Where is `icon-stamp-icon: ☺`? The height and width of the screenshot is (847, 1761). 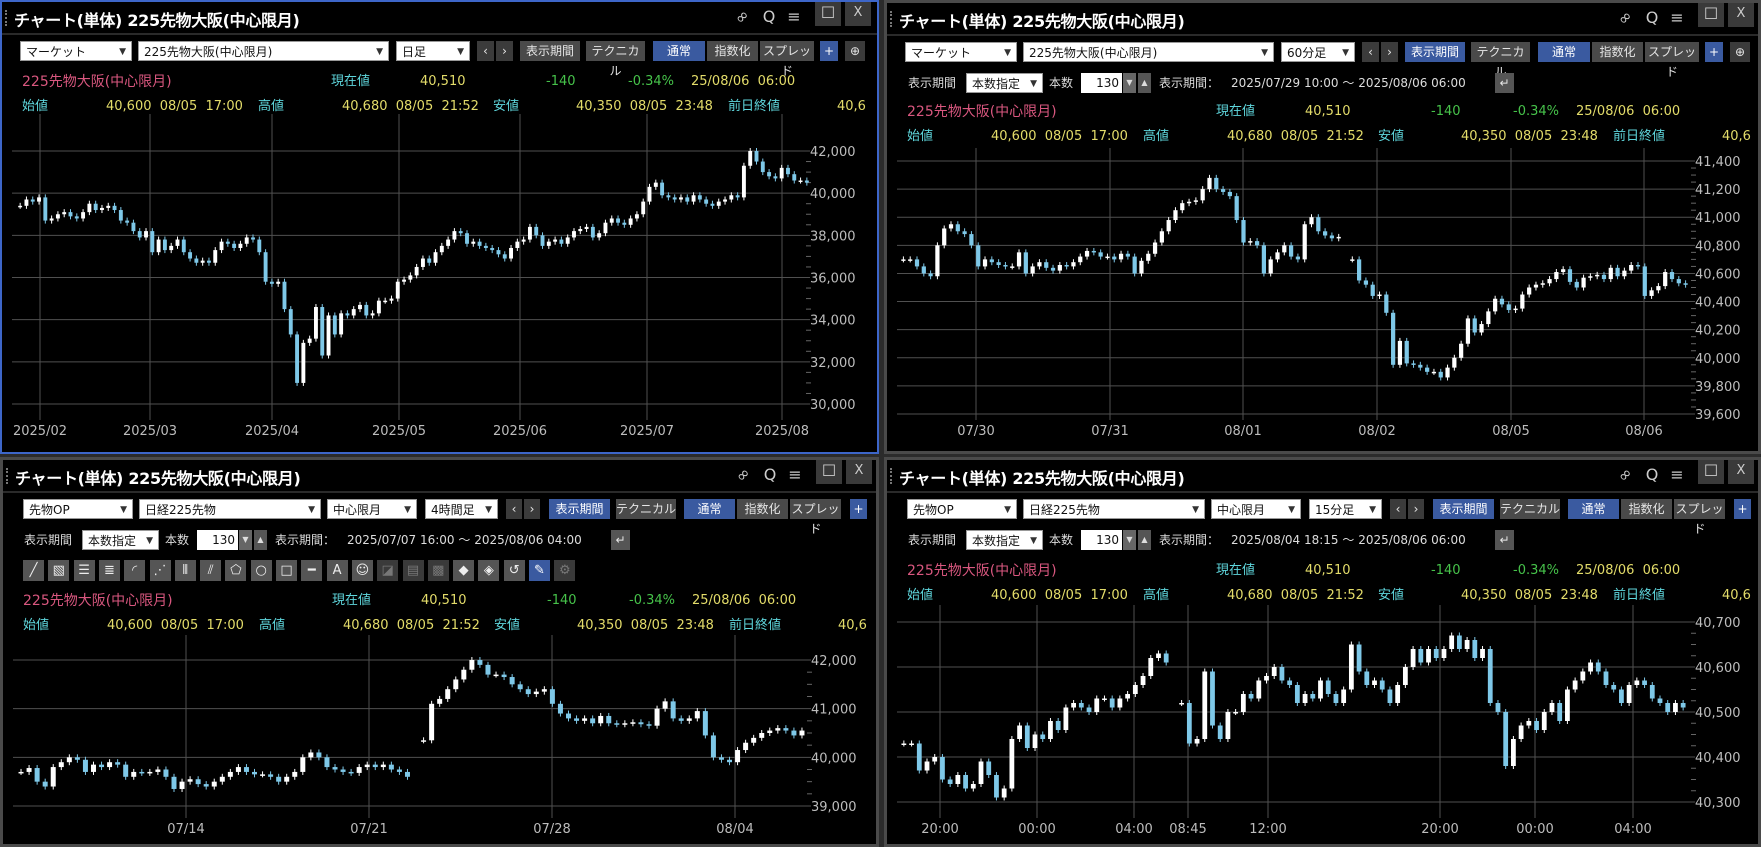
icon-stamp-icon: ☺ is located at coordinates (362, 570).